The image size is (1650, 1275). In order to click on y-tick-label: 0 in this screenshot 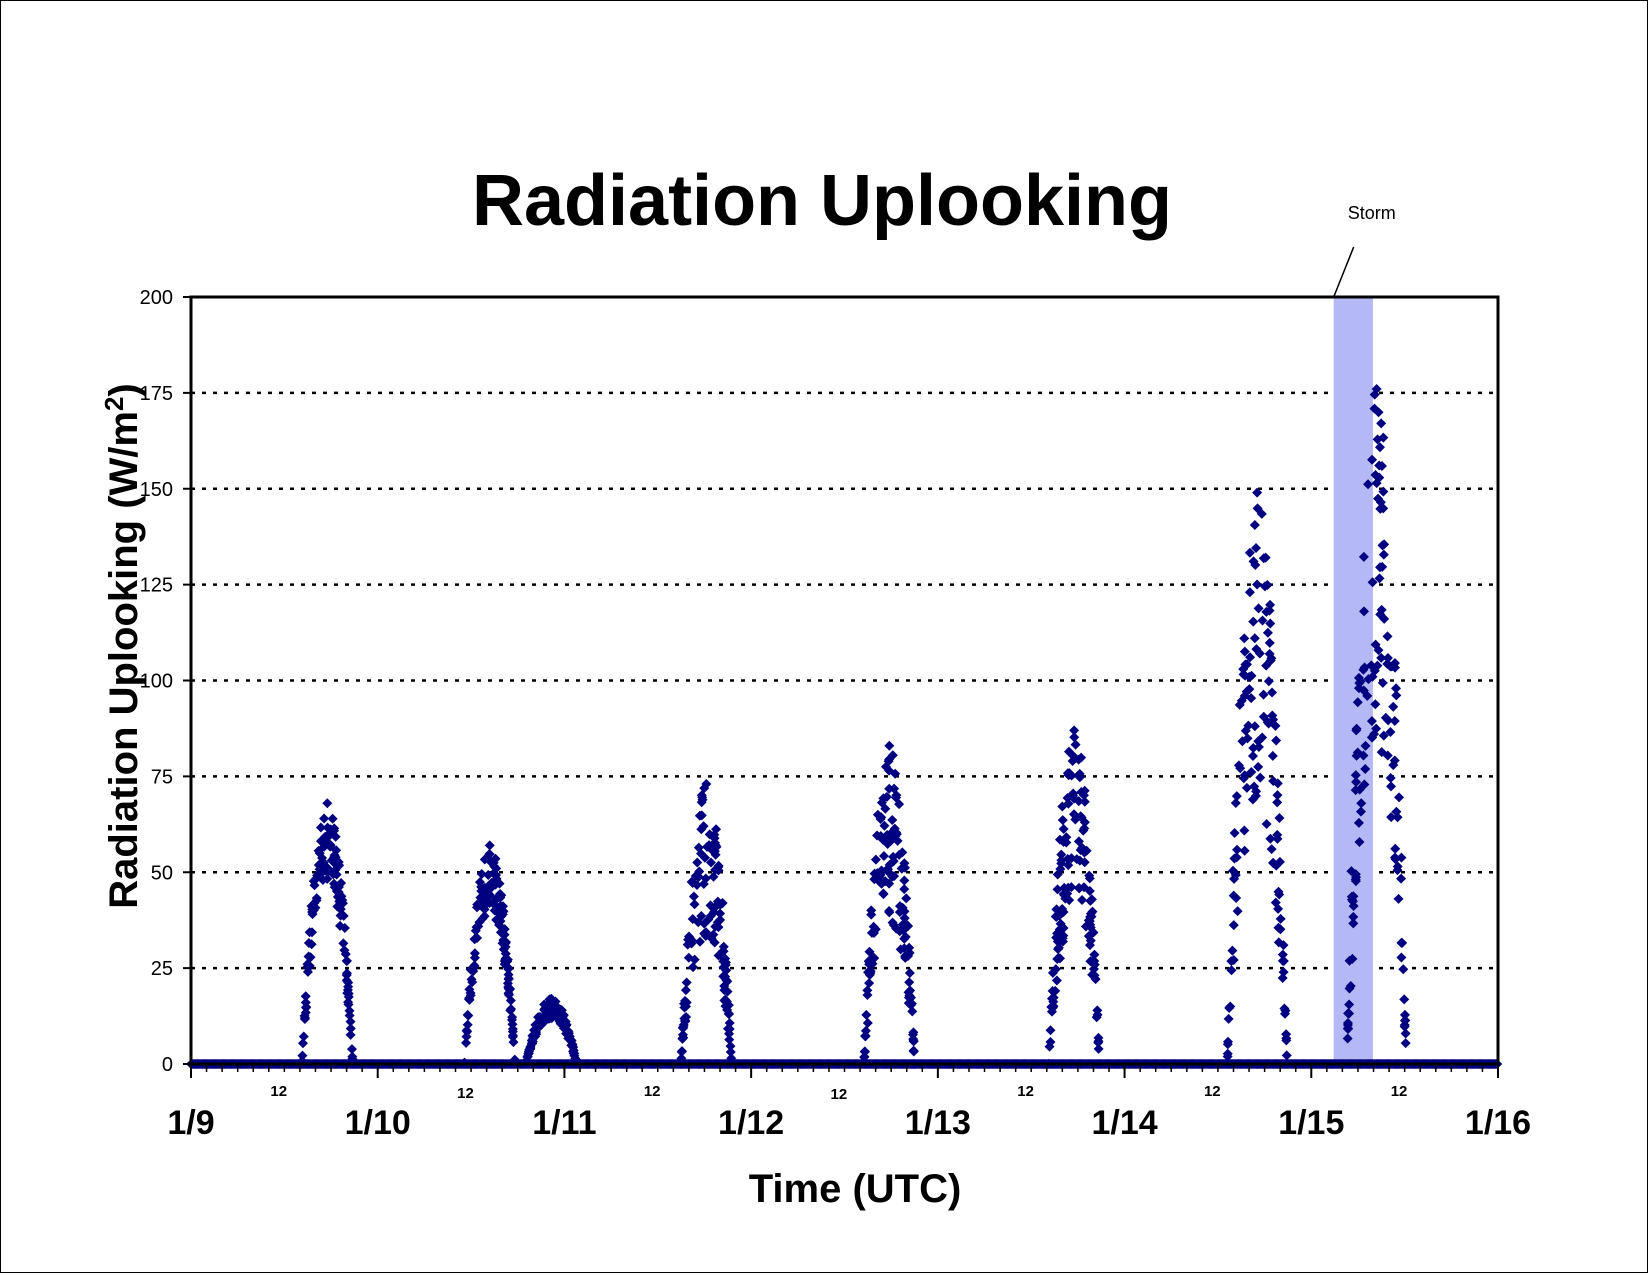, I will do `click(167, 1065)`.